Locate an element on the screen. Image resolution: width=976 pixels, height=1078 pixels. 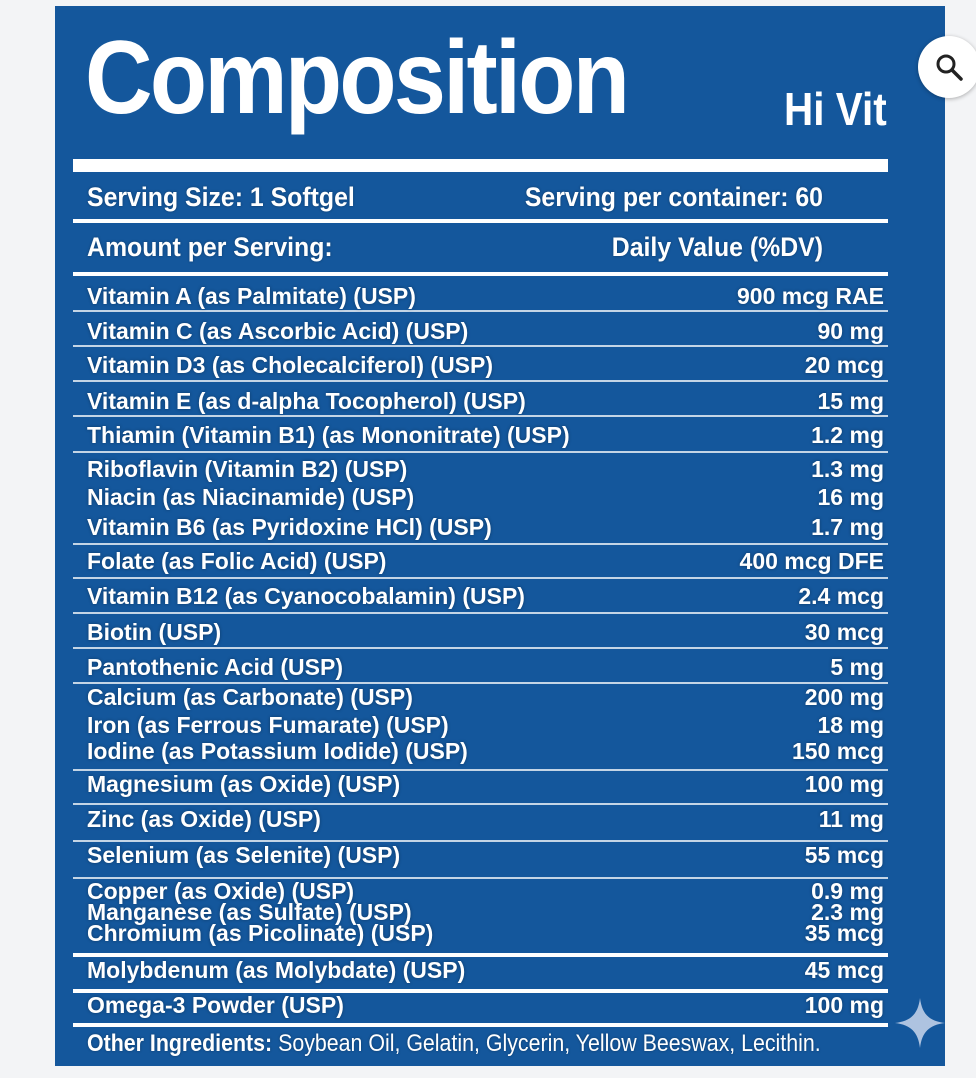
nutrient-amount: 900 mcg RAE is located at coordinates (810, 295).